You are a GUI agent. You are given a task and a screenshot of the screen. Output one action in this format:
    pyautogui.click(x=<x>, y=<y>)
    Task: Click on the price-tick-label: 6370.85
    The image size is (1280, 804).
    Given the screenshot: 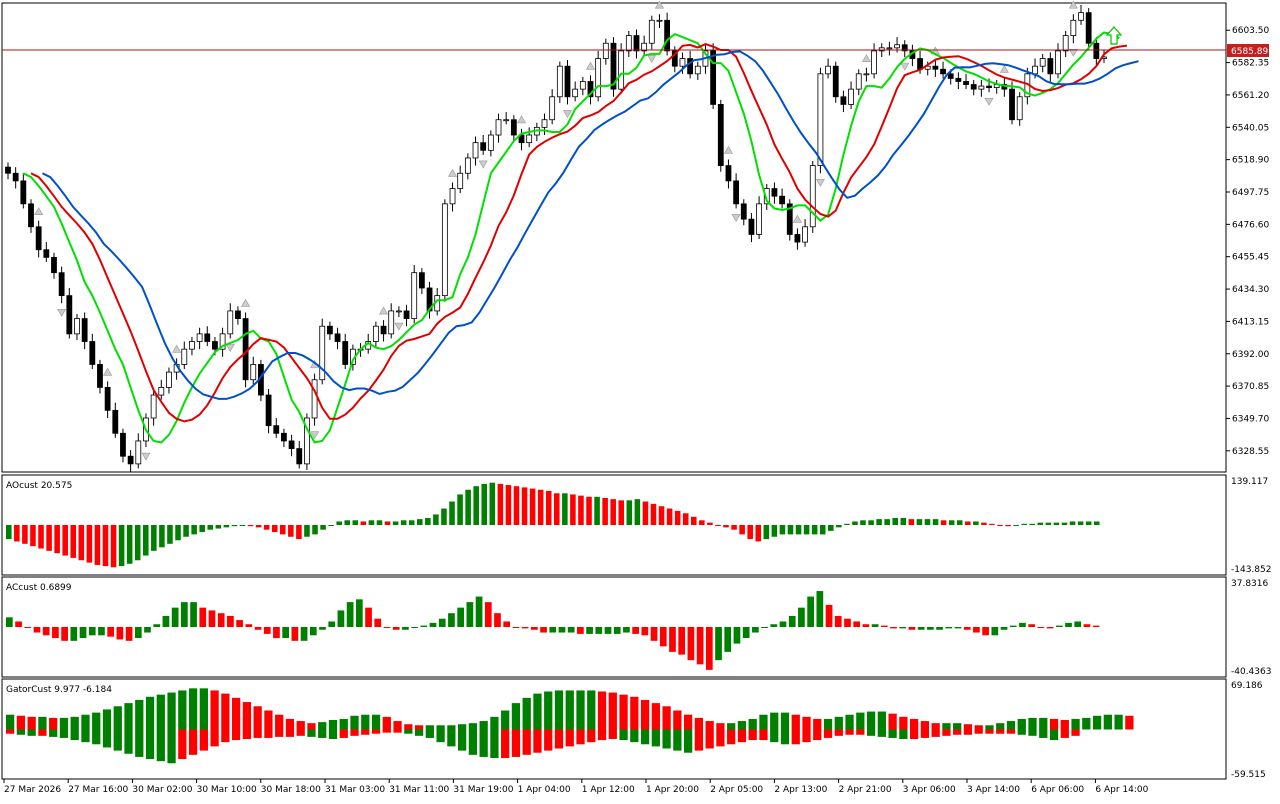 What is the action you would take?
    pyautogui.click(x=1250, y=387)
    